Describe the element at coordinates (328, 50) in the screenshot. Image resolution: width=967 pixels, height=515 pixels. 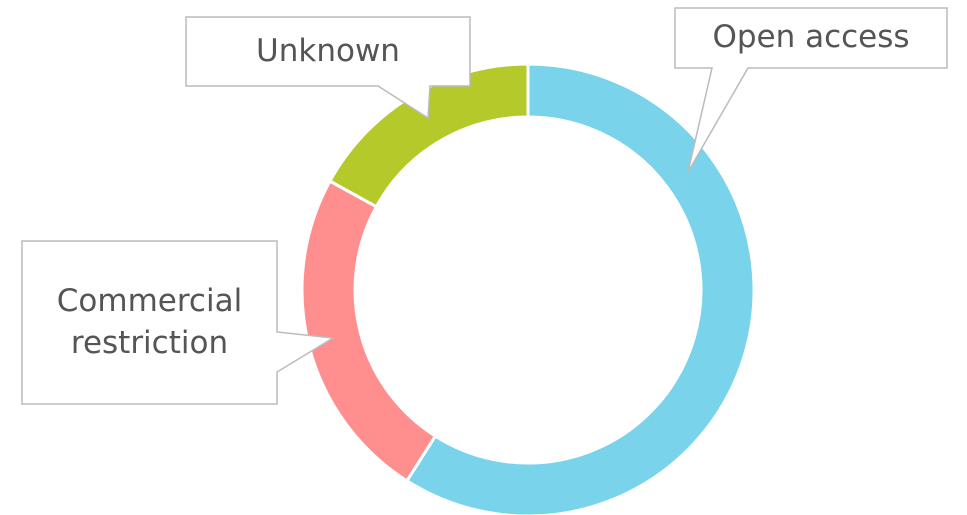
I see `callout-label: Unknown` at that location.